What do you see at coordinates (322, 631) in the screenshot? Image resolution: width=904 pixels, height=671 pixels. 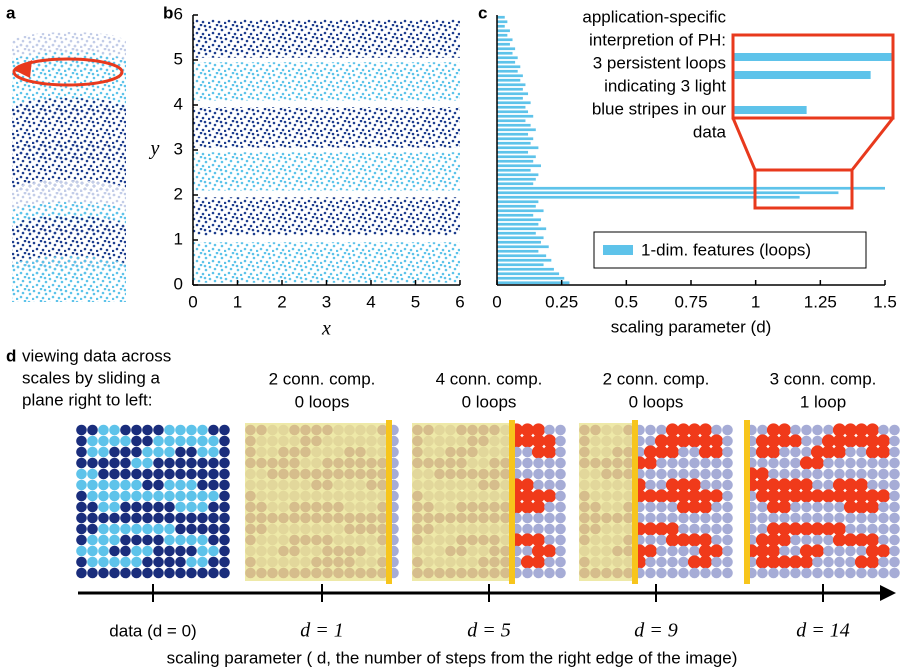 I see `scale-tick-label: d = 1` at bounding box center [322, 631].